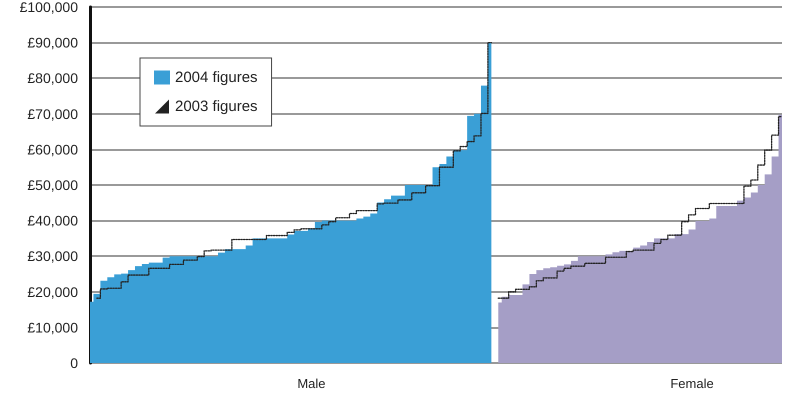  What do you see at coordinates (52, 78) in the screenshot?
I see `y-tick-label: £80,000` at bounding box center [52, 78].